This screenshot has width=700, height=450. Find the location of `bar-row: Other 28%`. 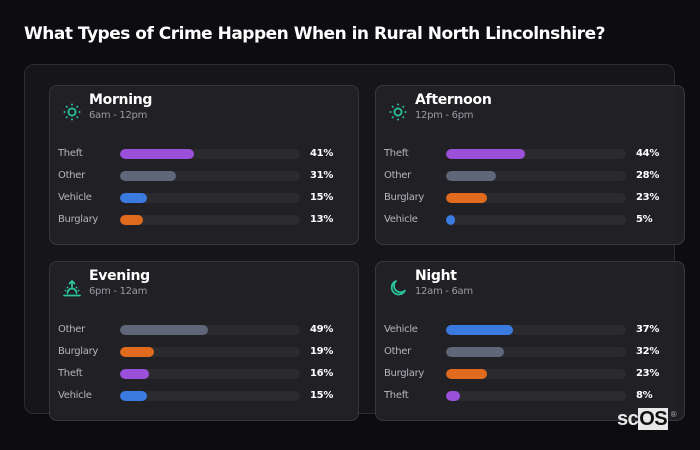

bar-row: Other 28% is located at coordinates (531, 180).